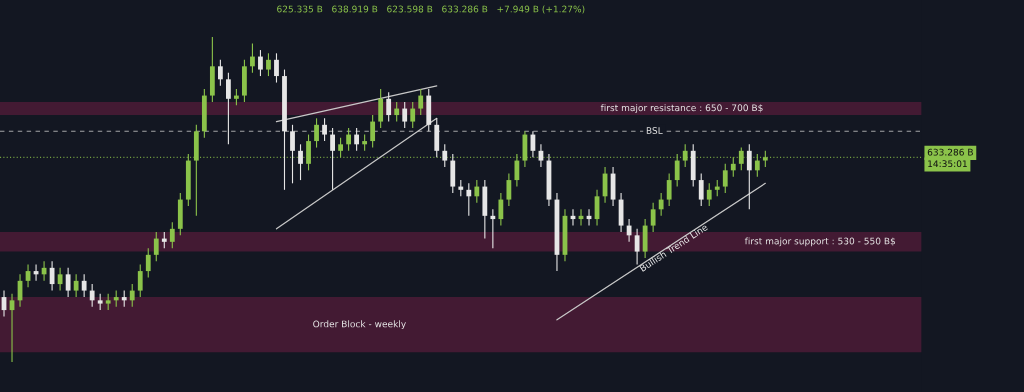  Describe the element at coordinates (820, 242) in the screenshot. I see `band-label: first major support : 530 - 550 B$` at that location.